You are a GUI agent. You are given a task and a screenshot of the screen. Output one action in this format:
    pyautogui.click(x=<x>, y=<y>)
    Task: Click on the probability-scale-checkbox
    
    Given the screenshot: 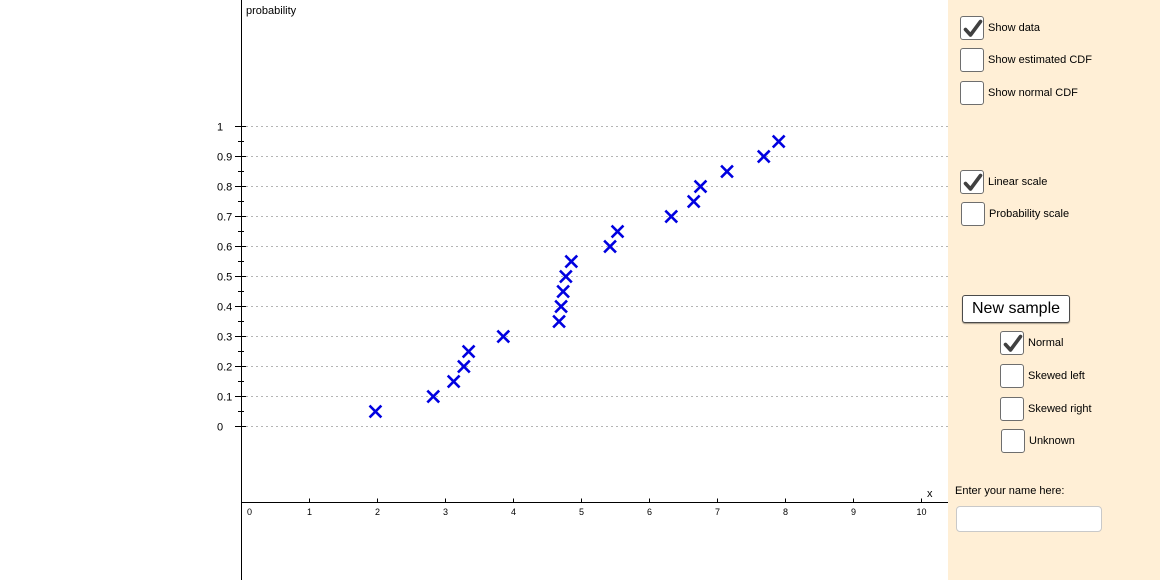 What is the action you would take?
    pyautogui.click(x=973, y=214)
    